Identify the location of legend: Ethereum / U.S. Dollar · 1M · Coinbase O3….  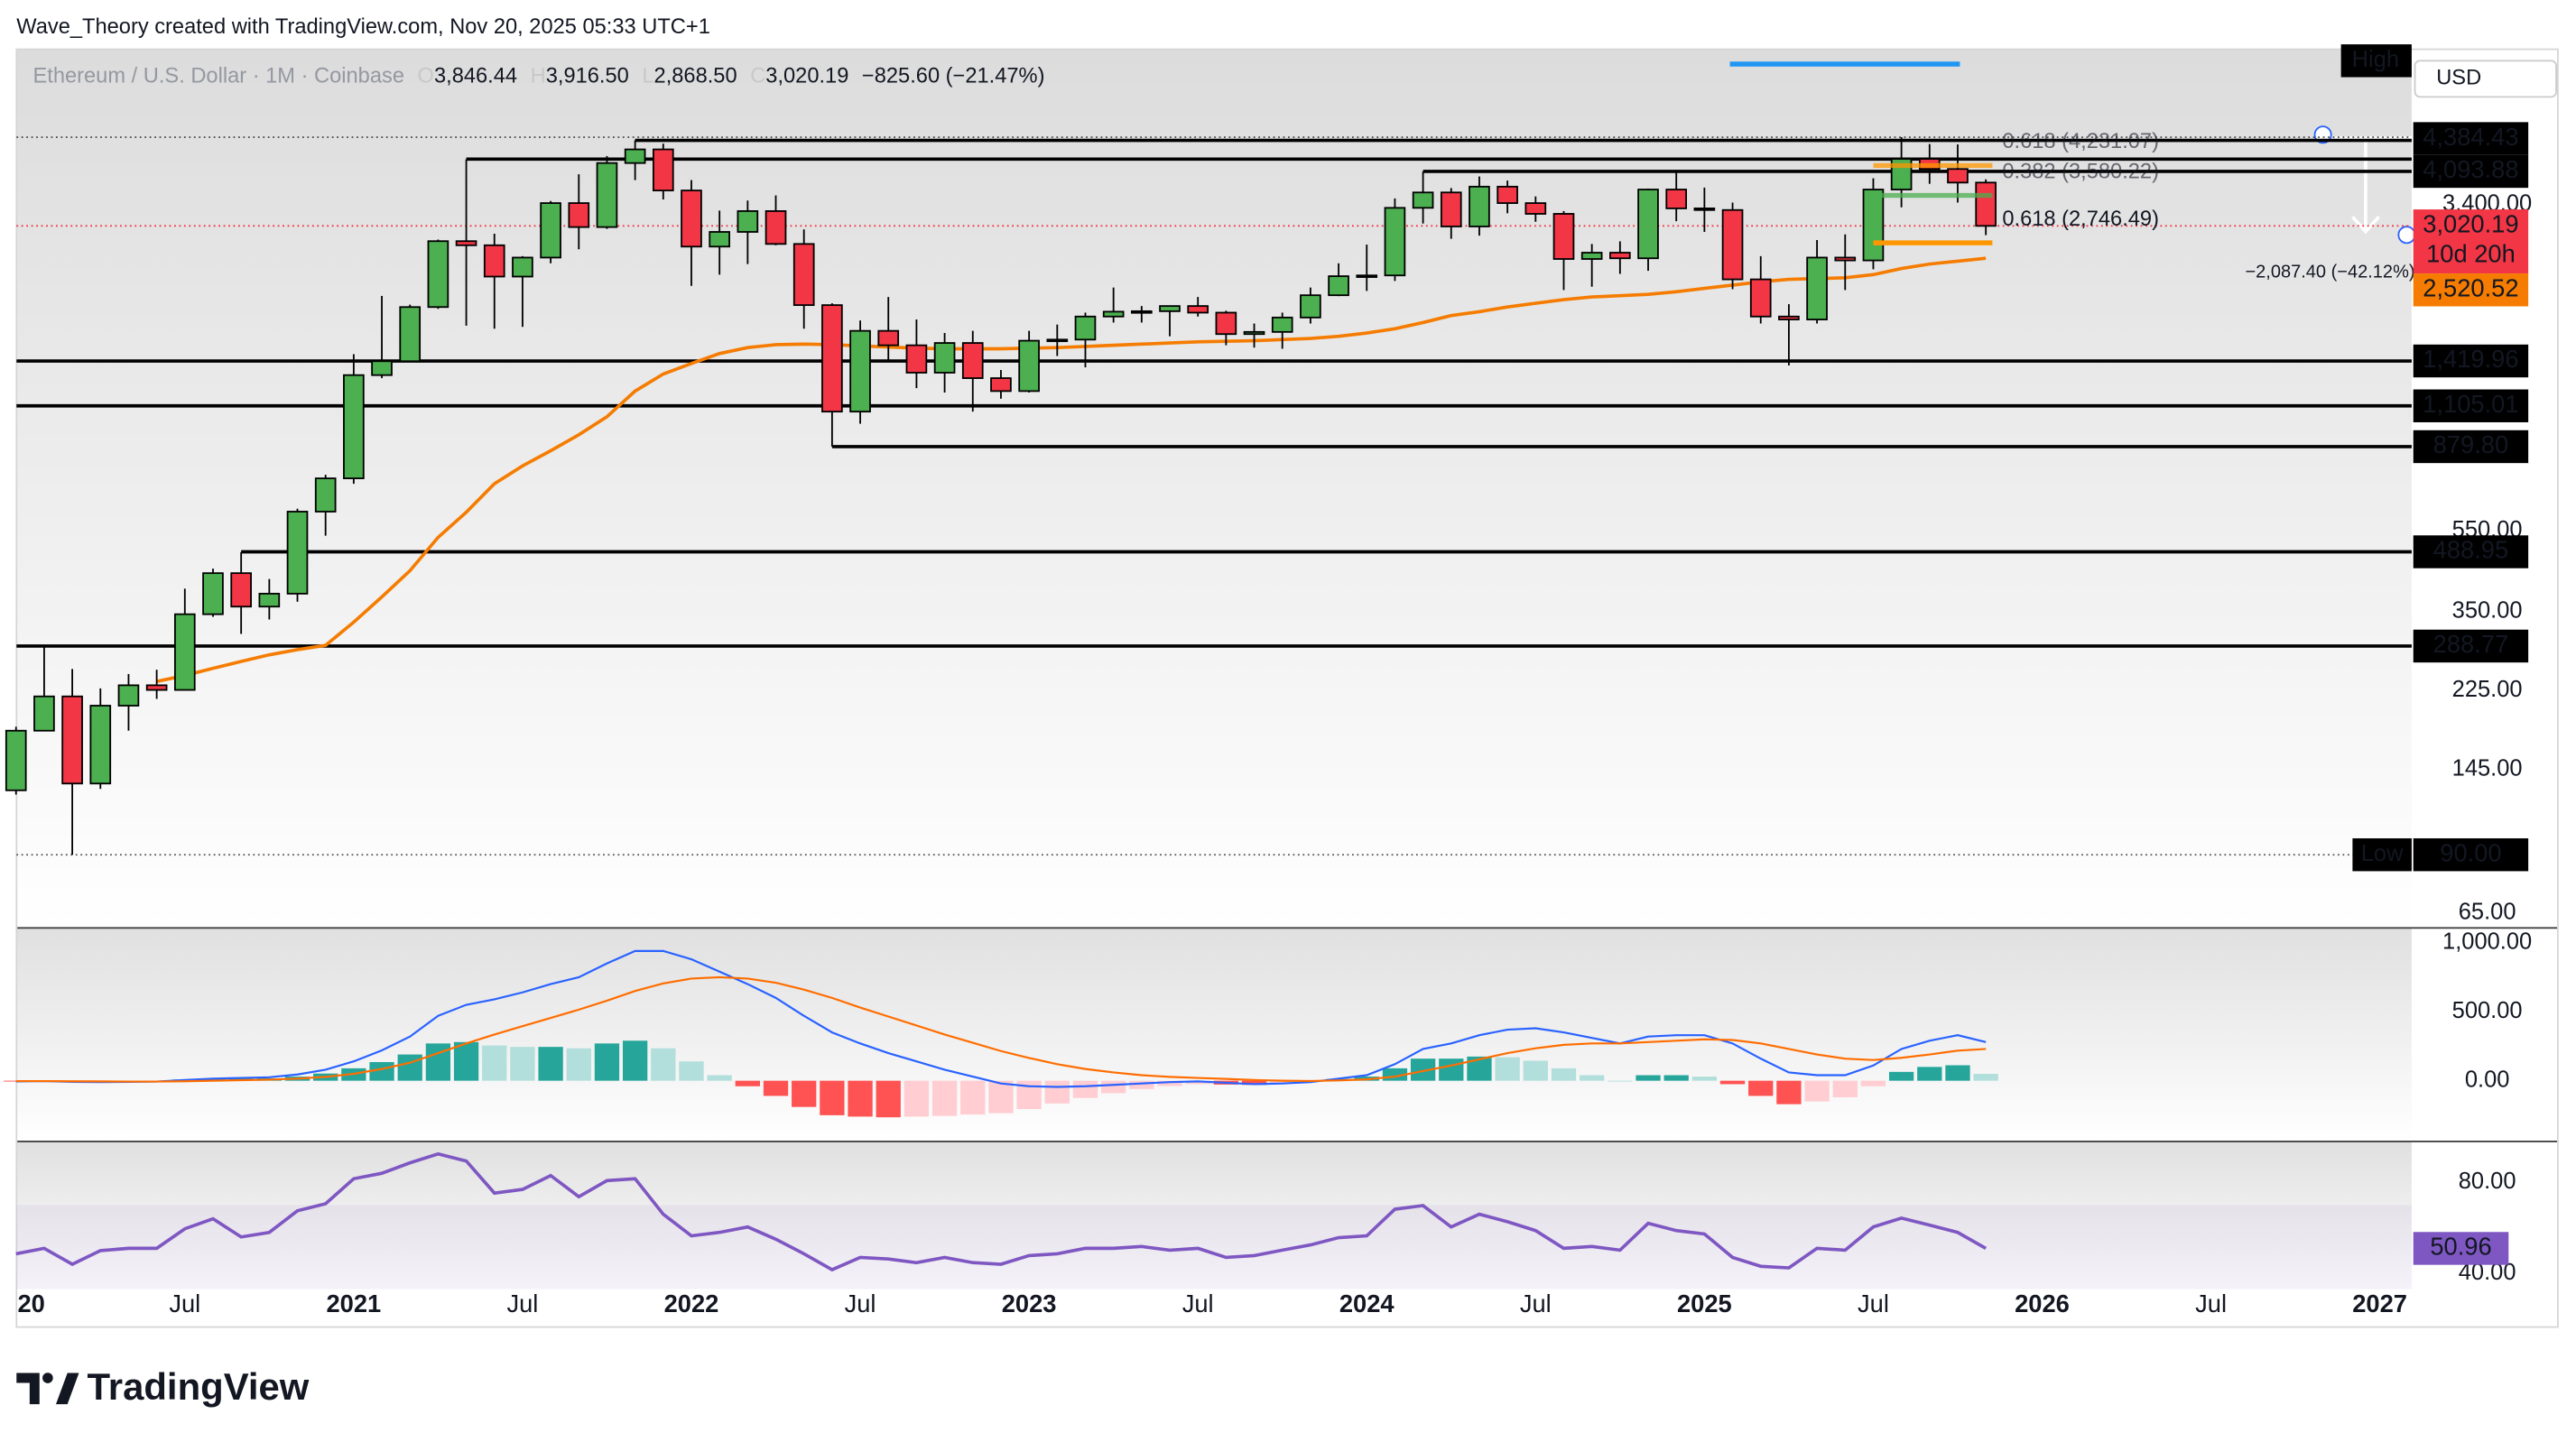
(538, 76).